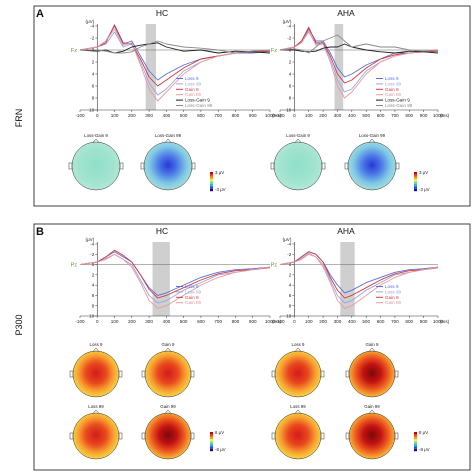 The width and height of the screenshot is (474, 474). I want to click on legend-label: Loss 99, so click(393, 291).